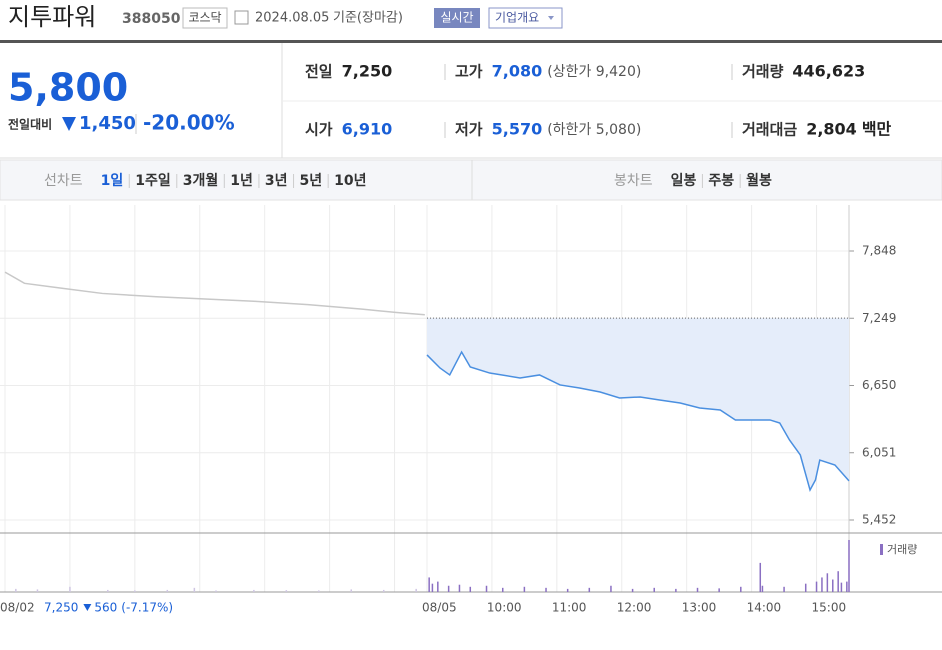 Image resolution: width=942 pixels, height=650 pixels. I want to click on stat-label: 고가, so click(469, 72).